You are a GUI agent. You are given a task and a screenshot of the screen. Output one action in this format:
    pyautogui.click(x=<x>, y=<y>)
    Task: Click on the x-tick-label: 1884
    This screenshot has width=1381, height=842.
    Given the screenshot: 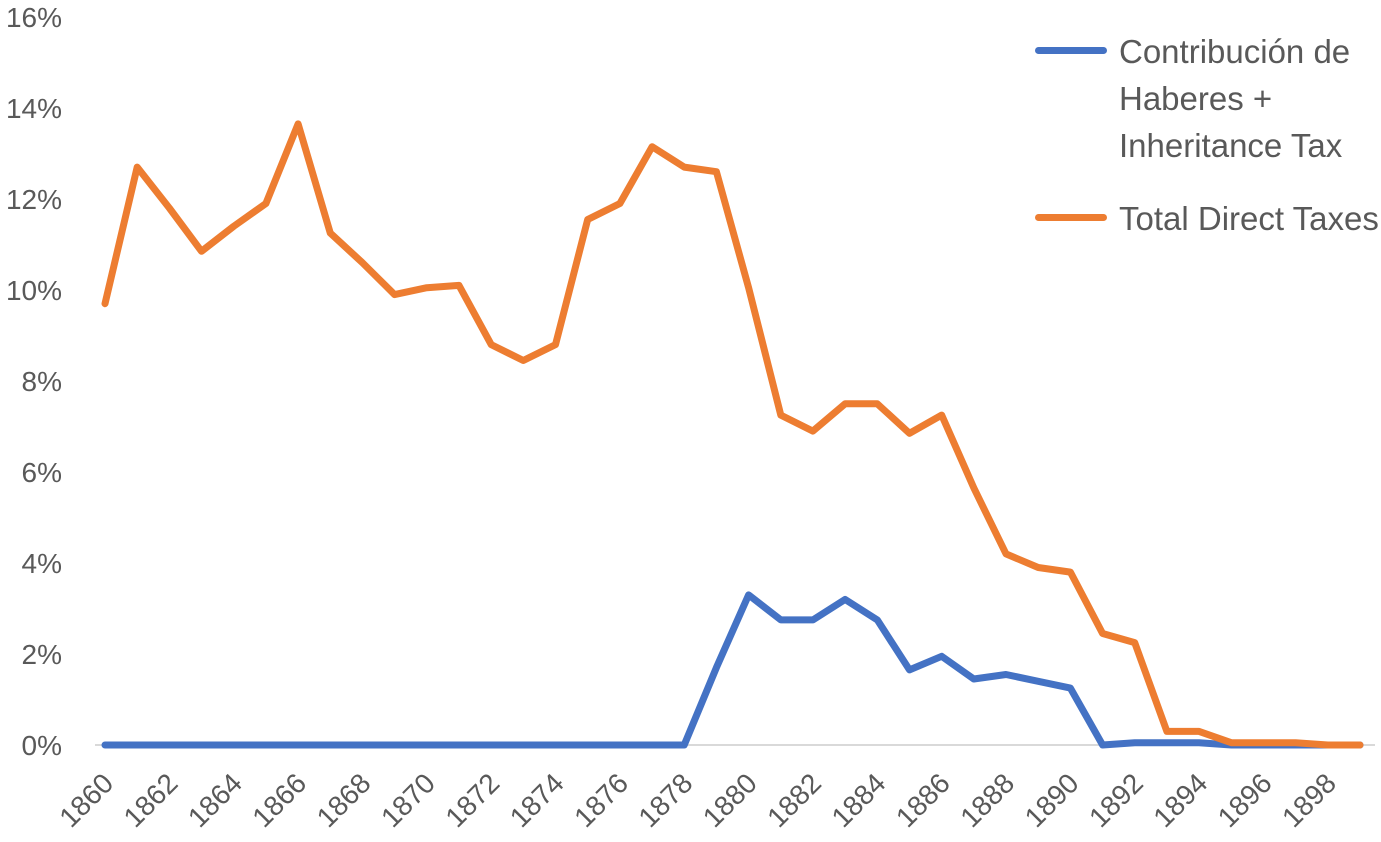 What is the action you would take?
    pyautogui.click(x=859, y=800)
    